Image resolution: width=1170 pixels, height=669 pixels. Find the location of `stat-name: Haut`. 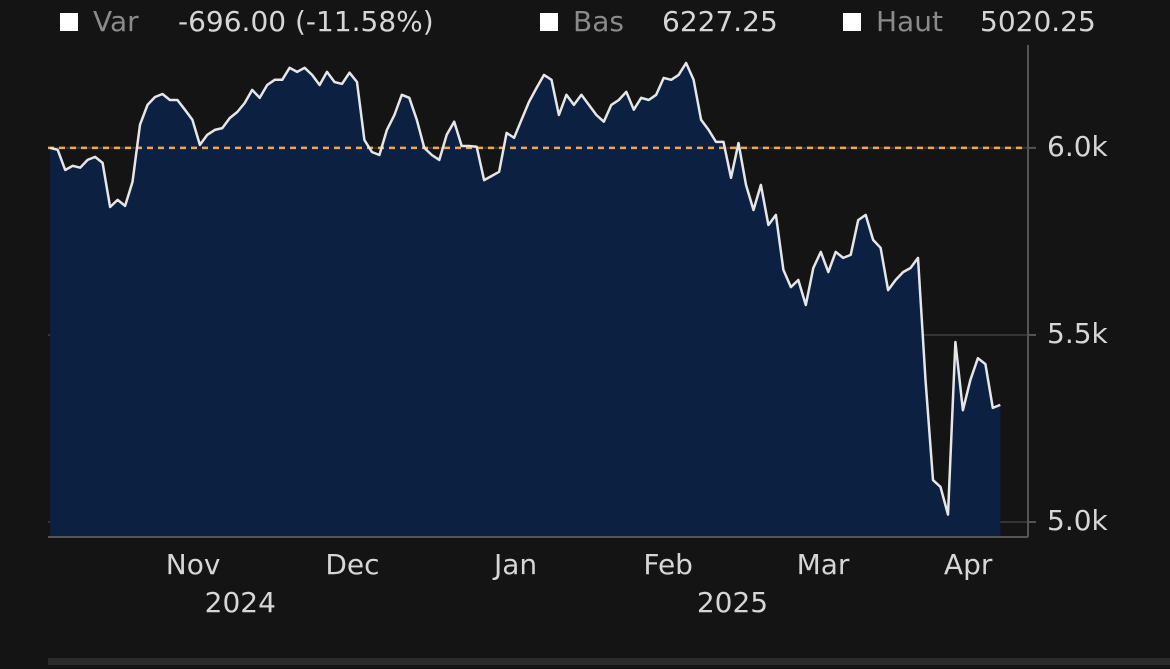

stat-name: Haut is located at coordinates (909, 21).